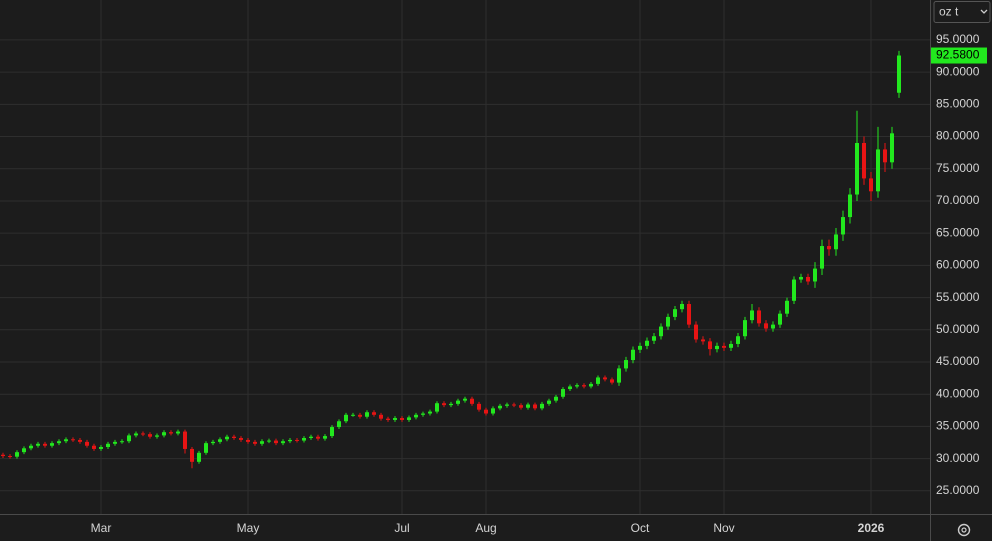  I want to click on chevron, so click(984, 11).